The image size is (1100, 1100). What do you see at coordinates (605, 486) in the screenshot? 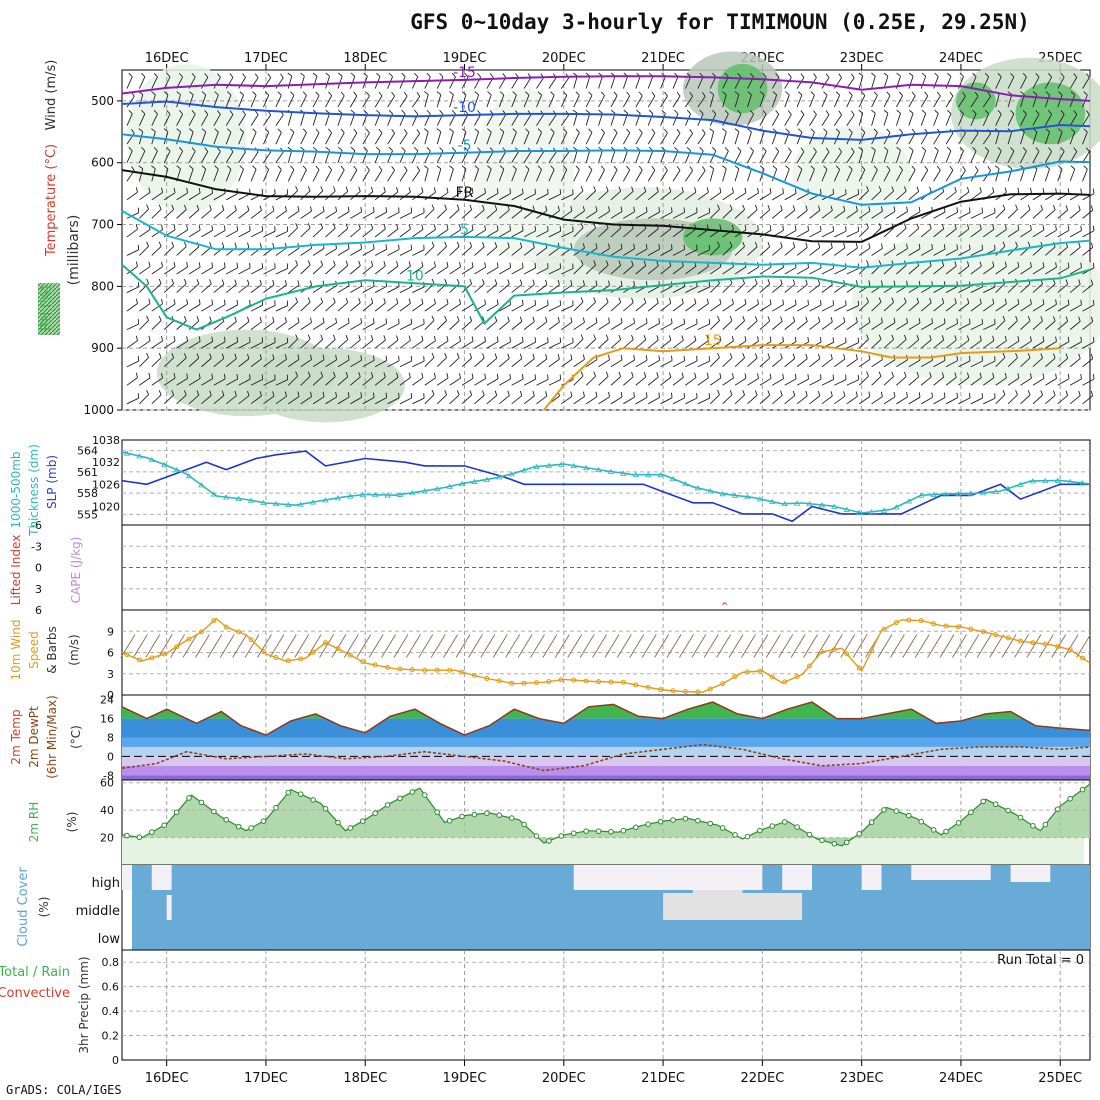
I see `series-line` at bounding box center [605, 486].